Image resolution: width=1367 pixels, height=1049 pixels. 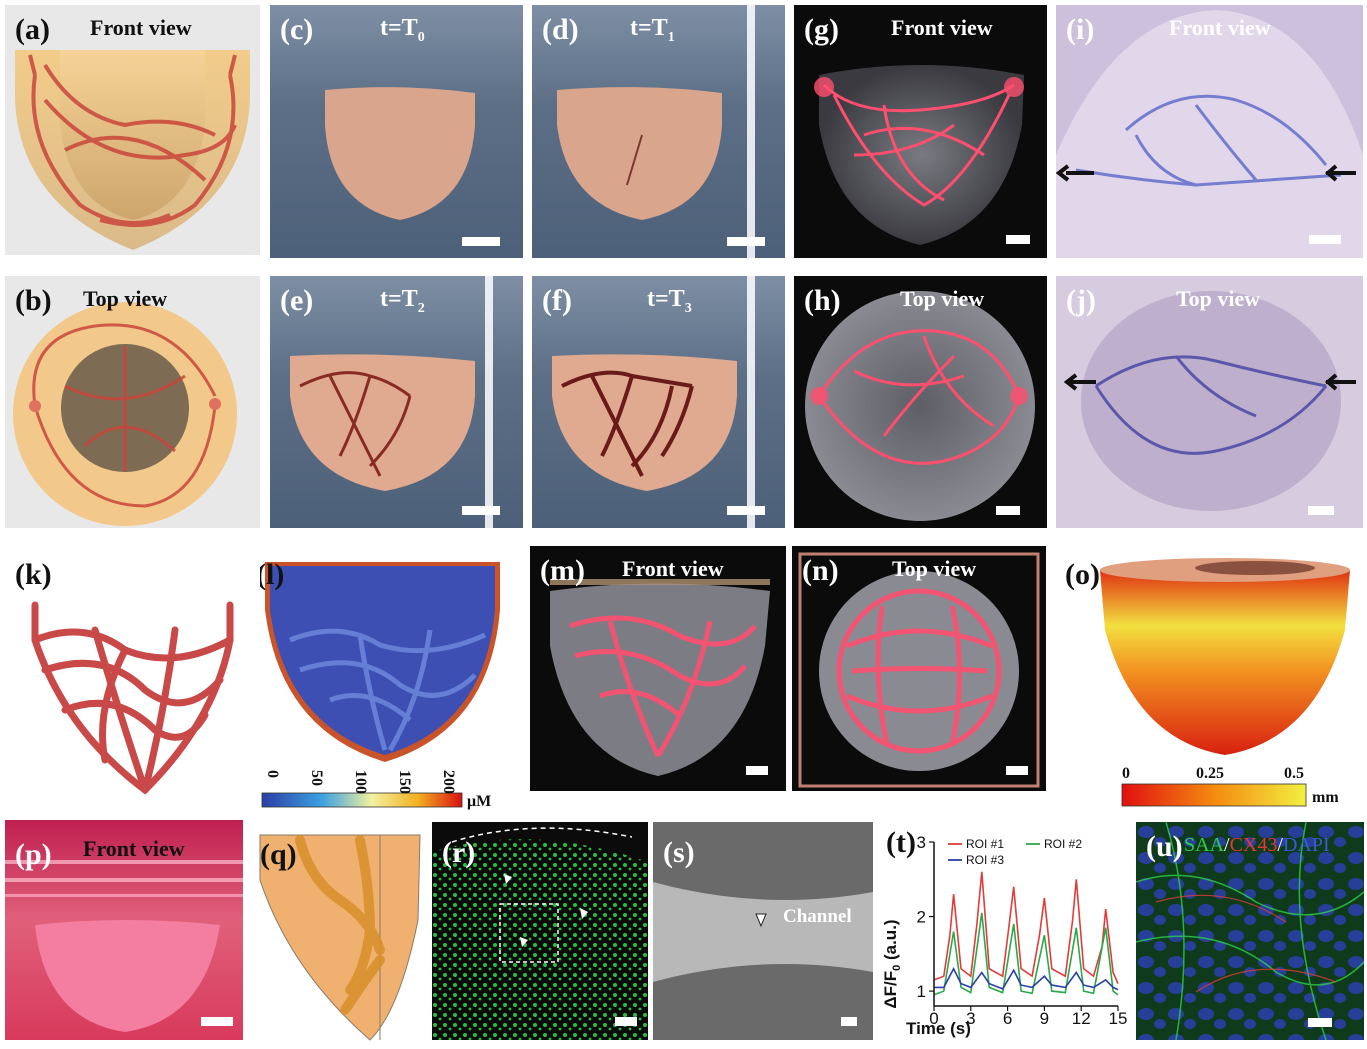 I want to click on panel-label-h: (h), so click(x=822, y=300).